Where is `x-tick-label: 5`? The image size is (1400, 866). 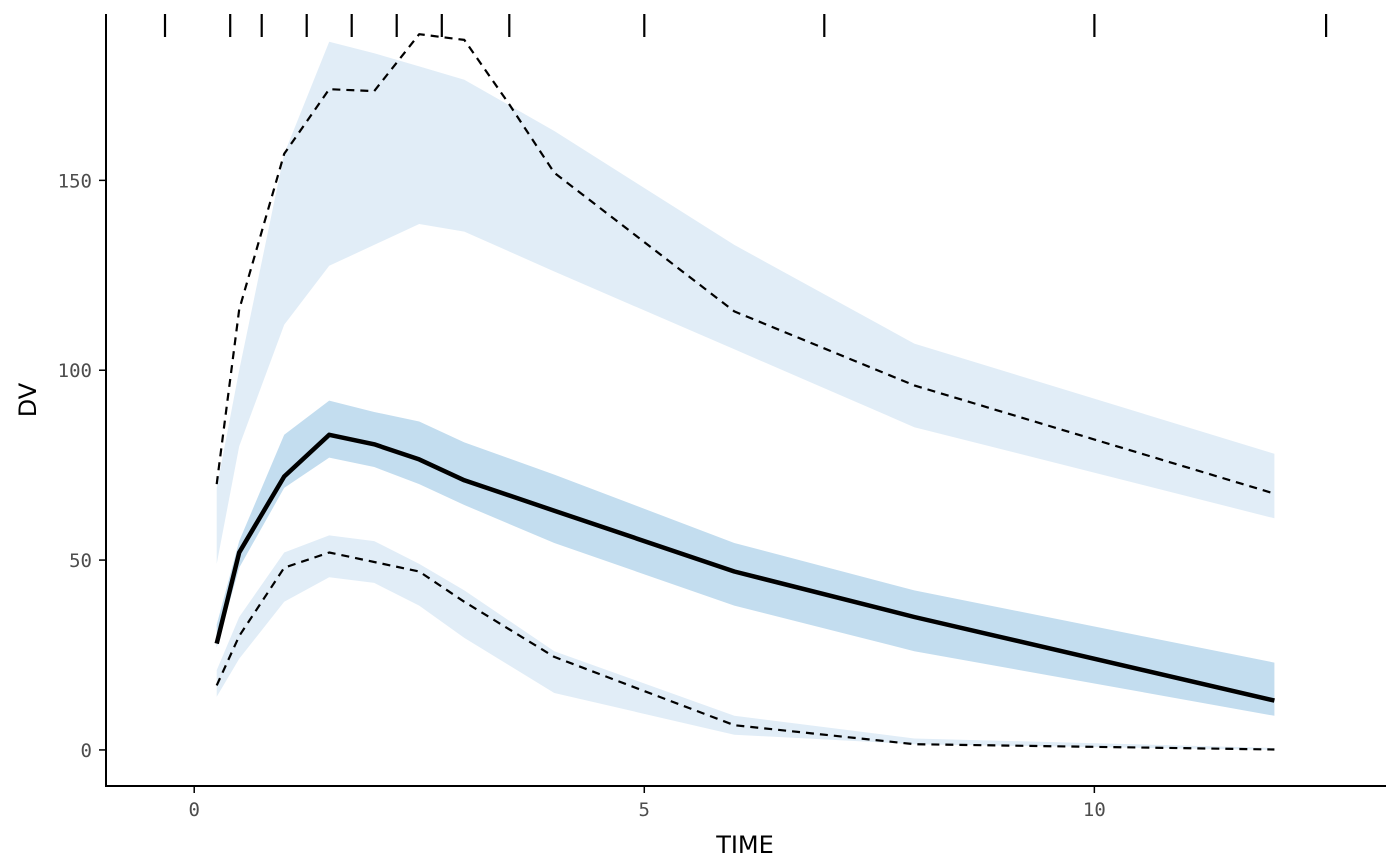 x-tick-label: 5 is located at coordinates (644, 810).